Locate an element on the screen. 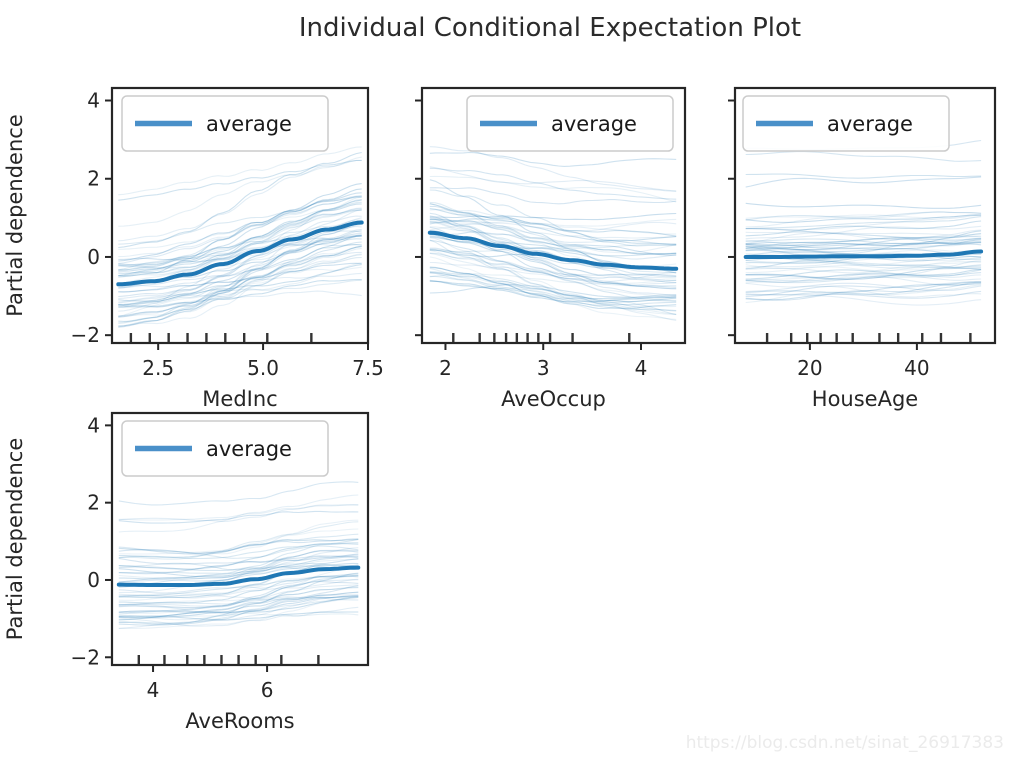 This screenshot has width=1012, height=761. x-tick-label: 2.5 is located at coordinates (158, 368).